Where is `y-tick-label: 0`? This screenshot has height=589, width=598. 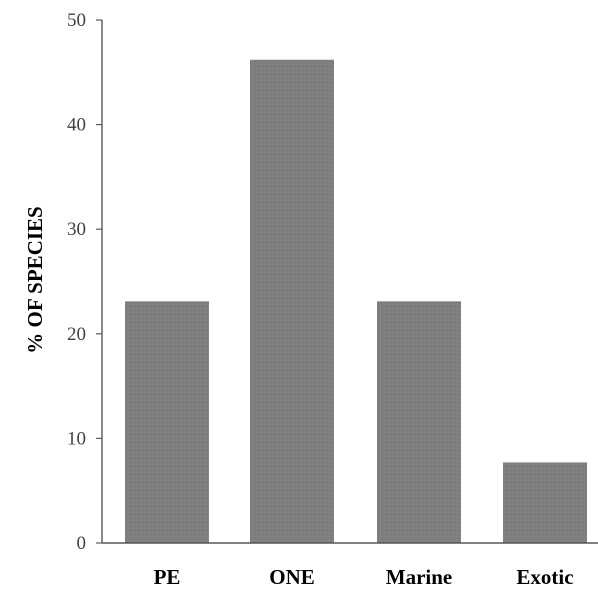 y-tick-label: 0 is located at coordinates (82, 543).